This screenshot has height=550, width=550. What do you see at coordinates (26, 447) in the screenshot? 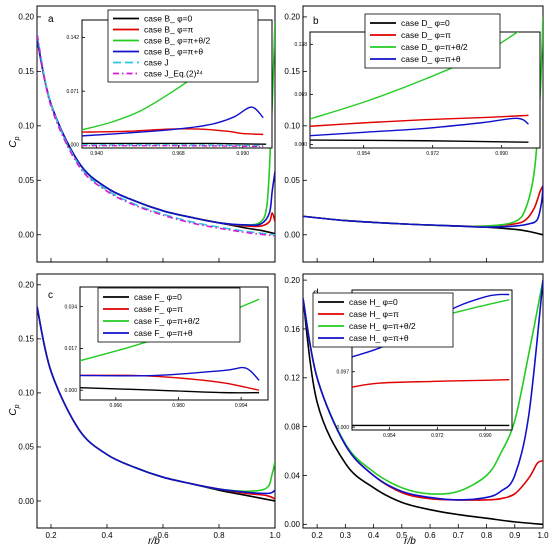
I see `panel-c-y-tick-label: 0.05` at bounding box center [26, 447].